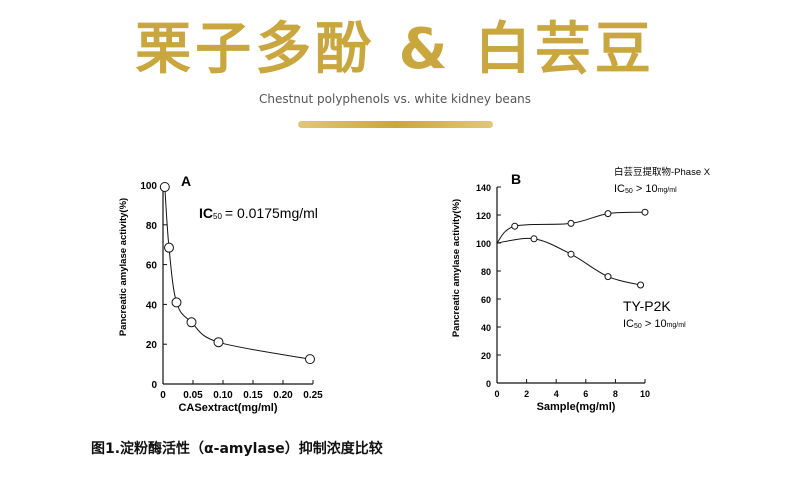  I want to click on chart-a-x-tick-label: 0.15, so click(253, 395).